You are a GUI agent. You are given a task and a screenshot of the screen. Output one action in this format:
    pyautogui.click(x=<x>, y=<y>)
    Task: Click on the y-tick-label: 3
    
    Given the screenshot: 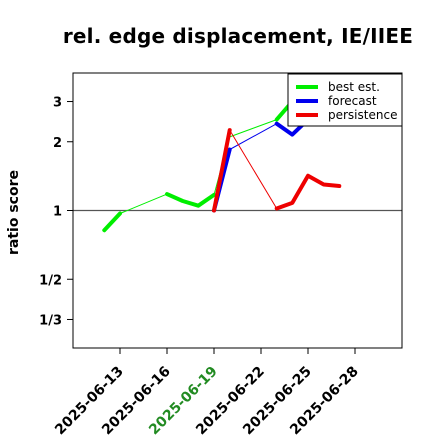 What is the action you would take?
    pyautogui.click(x=57, y=103)
    